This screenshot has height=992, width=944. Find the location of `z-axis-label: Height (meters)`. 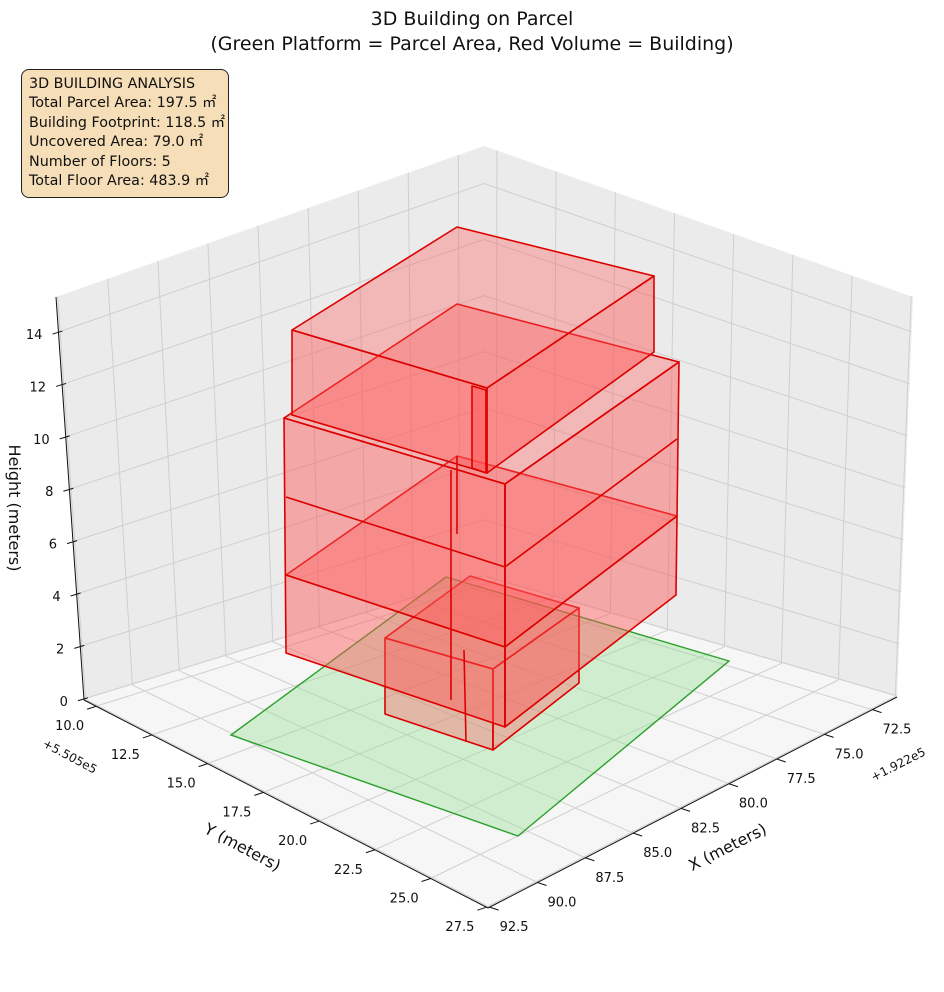

z-axis-label: Height (meters) is located at coordinates (14, 508).